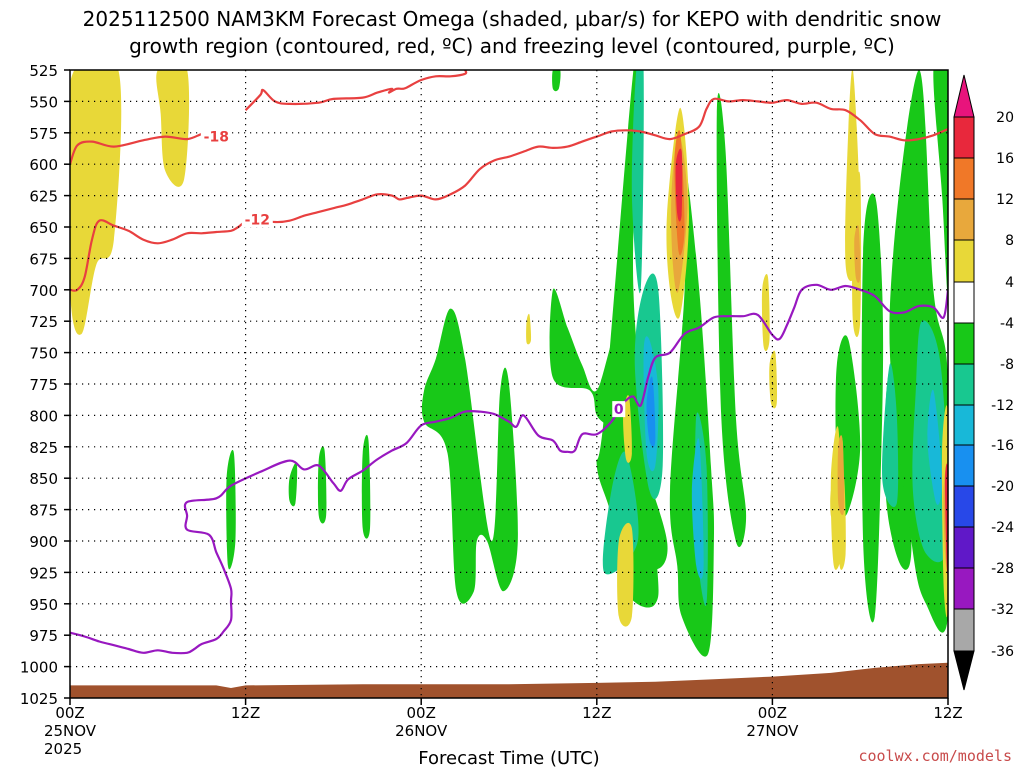 Image resolution: width=1024 pixels, height=772 pixels. I want to click on contour-label: -18, so click(216, 138).